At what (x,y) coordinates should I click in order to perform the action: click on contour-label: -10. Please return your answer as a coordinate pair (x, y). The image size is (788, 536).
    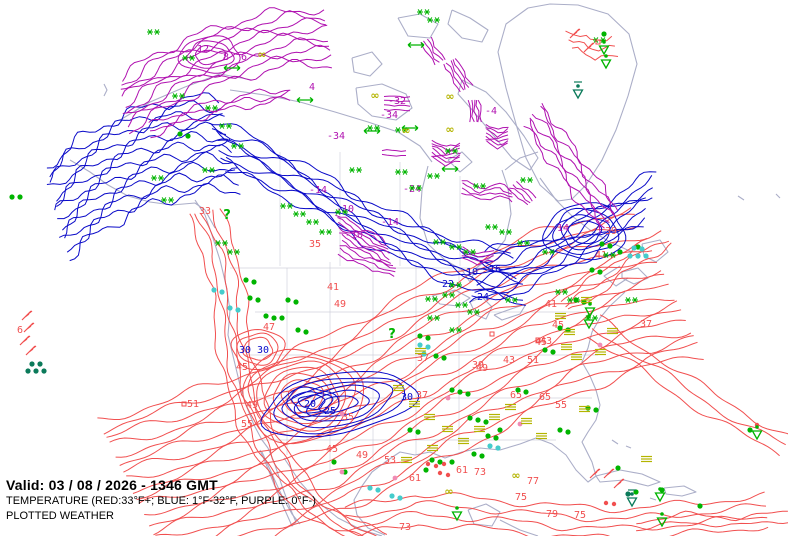
    Looking at the image, I should click on (345, 209).